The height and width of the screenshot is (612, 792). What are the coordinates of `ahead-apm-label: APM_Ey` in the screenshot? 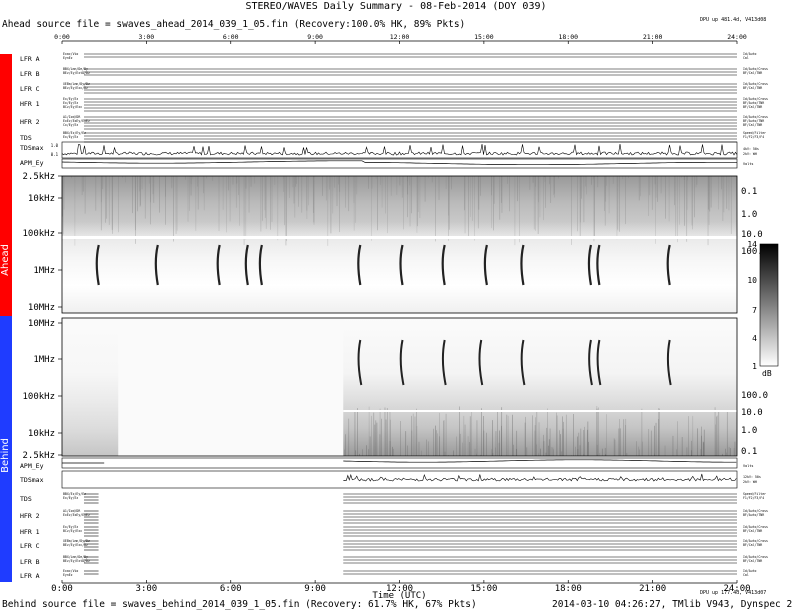 It's located at (32, 163).